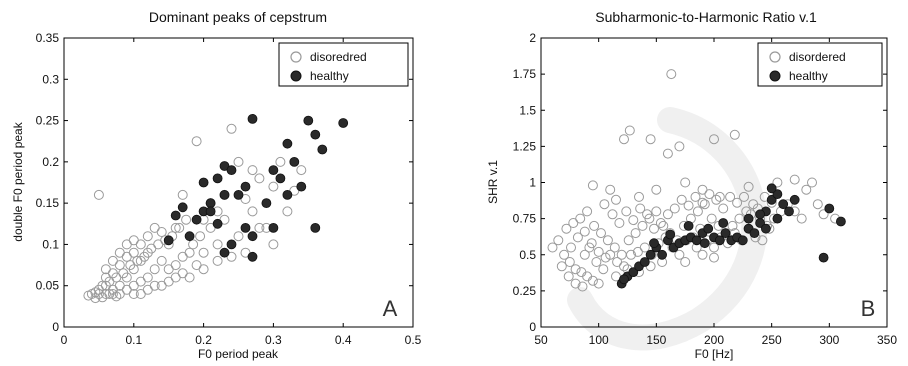  What do you see at coordinates (18, 181) in the screenshot?
I see `panel-a-ylabel: double F0 period peak` at bounding box center [18, 181].